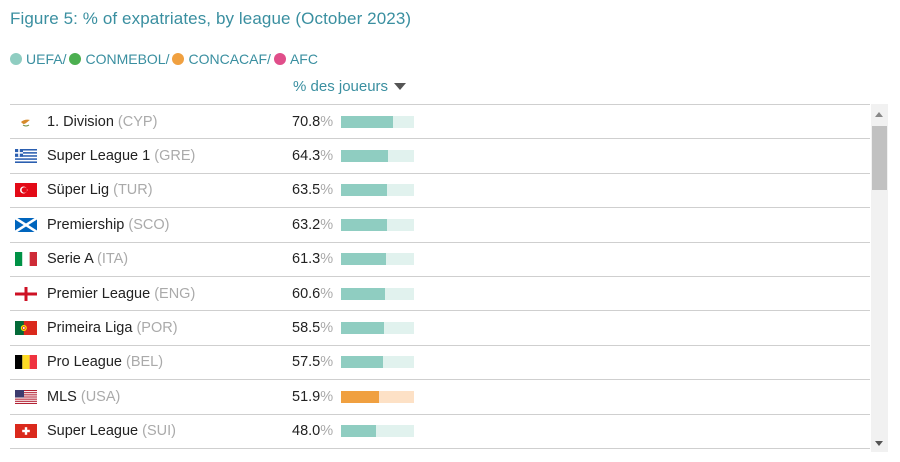 Image resolution: width=900 pixels, height=462 pixels. I want to click on scroll-down-icon, so click(879, 443).